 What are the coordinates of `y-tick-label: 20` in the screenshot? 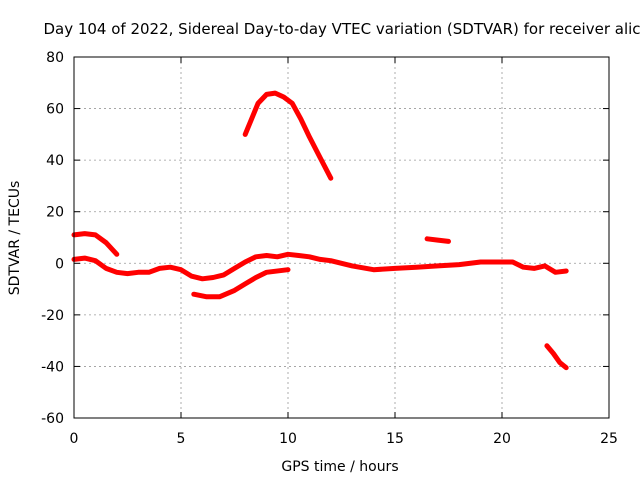 It's located at (55, 213).